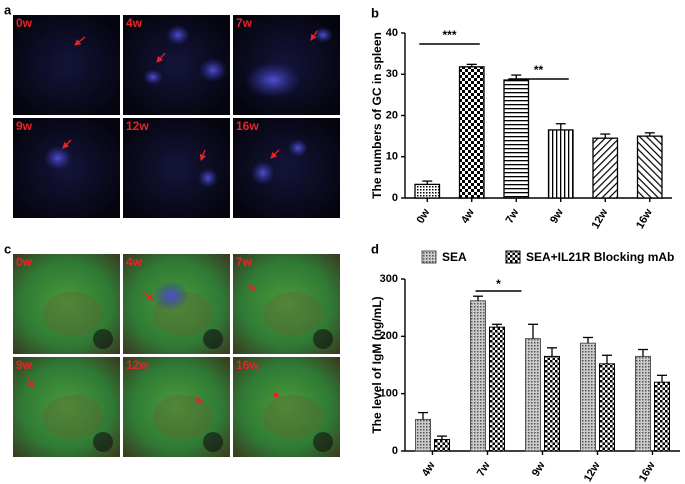 The width and height of the screenshot is (685, 484). I want to click on x-tick-label: 0w, so click(424, 216).